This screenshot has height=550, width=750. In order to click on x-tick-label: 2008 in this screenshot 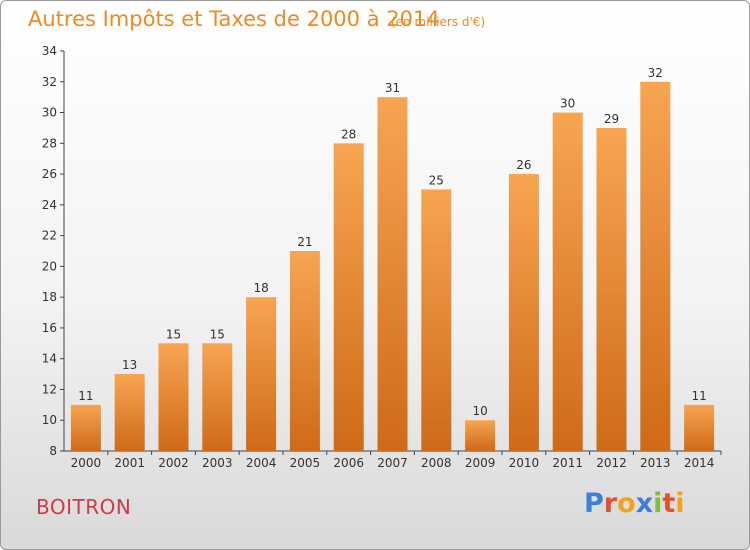, I will do `click(436, 463)`.